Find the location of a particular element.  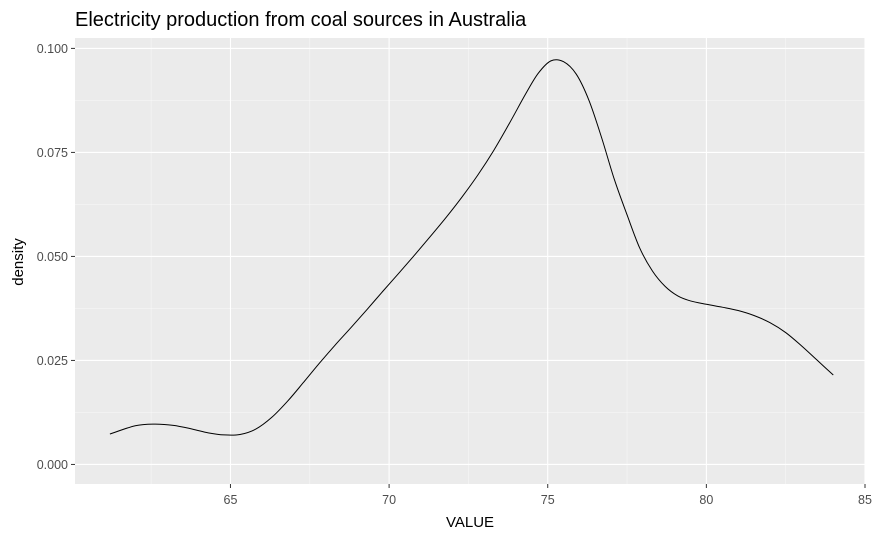

y-tick-label: 0.050 is located at coordinates (52, 257).